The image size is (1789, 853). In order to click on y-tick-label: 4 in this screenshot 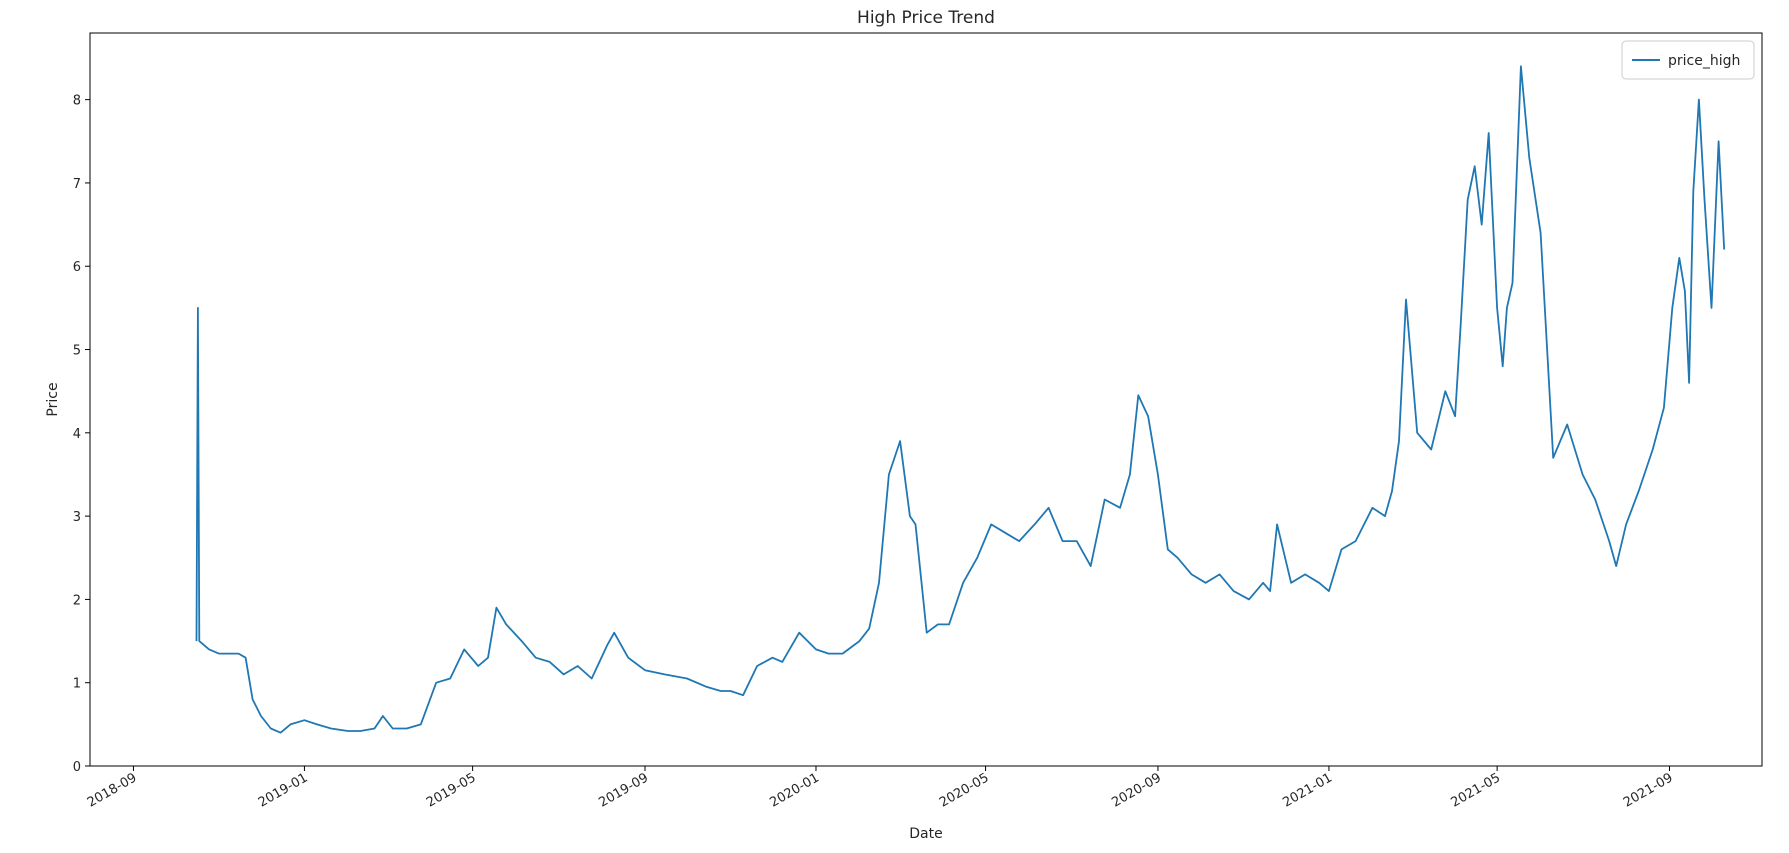, I will do `click(77, 434)`.